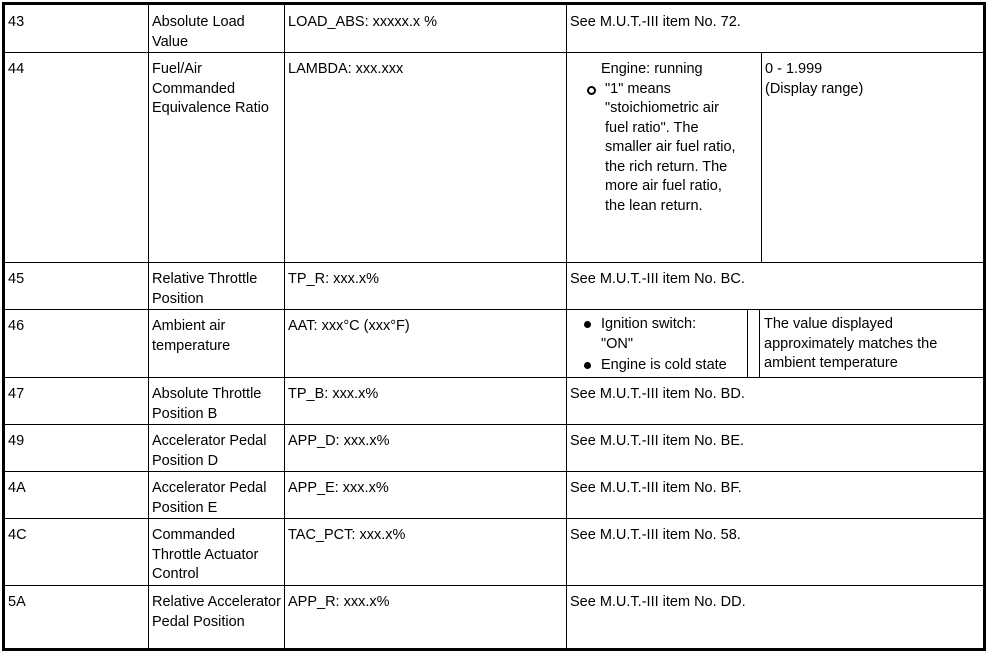 The image size is (1008, 658). Describe the element at coordinates (426, 551) in the screenshot. I see `display-cell: TAC_PCT: xxx.x%` at that location.